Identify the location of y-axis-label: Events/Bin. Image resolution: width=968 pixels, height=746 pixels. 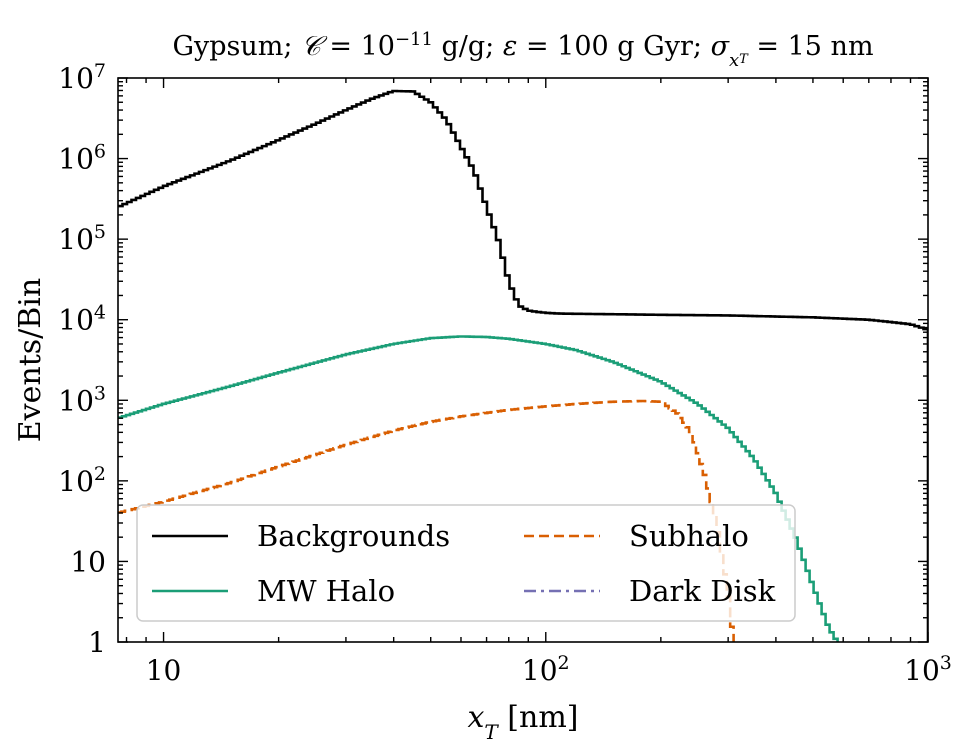
(30, 360).